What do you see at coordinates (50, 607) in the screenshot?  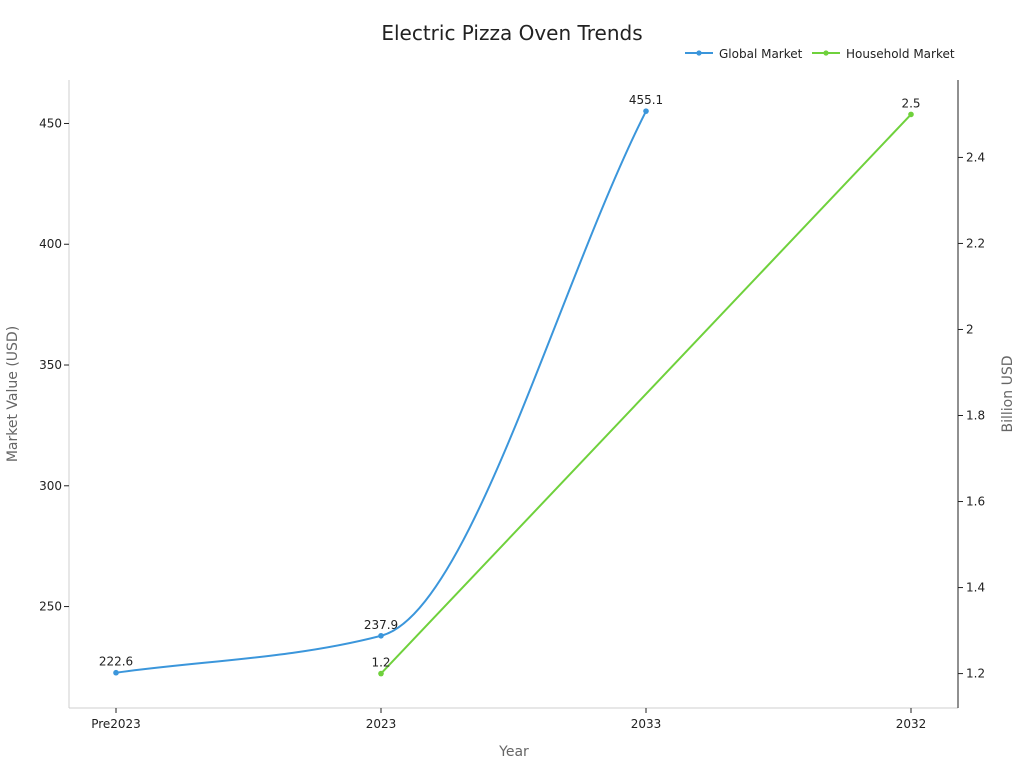 I see `y-left-tick-label: 250` at bounding box center [50, 607].